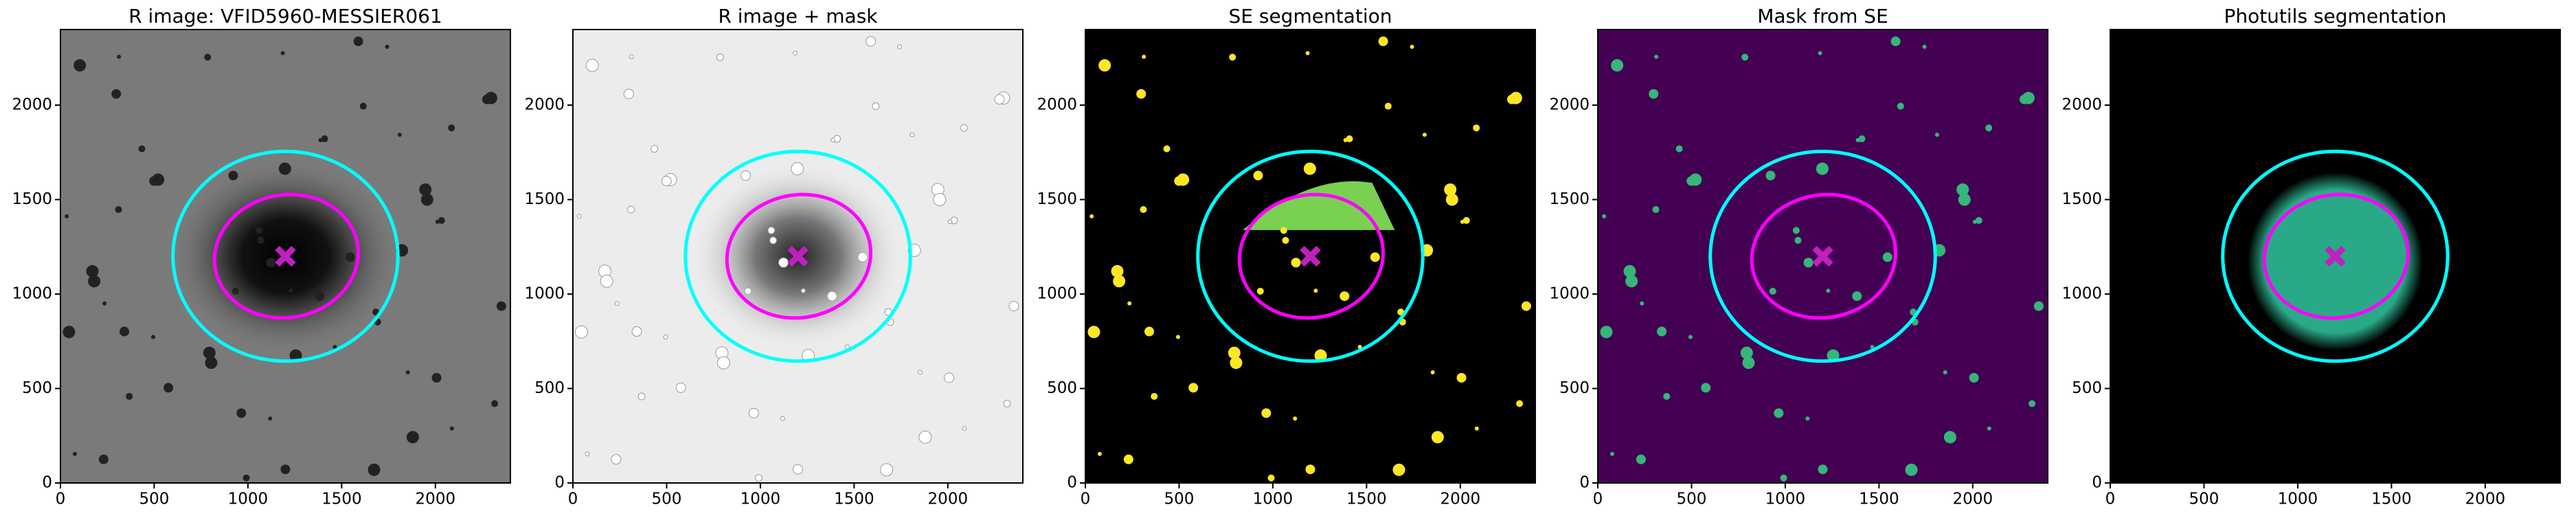  What do you see at coordinates (2298, 499) in the screenshot?
I see `x-tick-label: 1000` at bounding box center [2298, 499].